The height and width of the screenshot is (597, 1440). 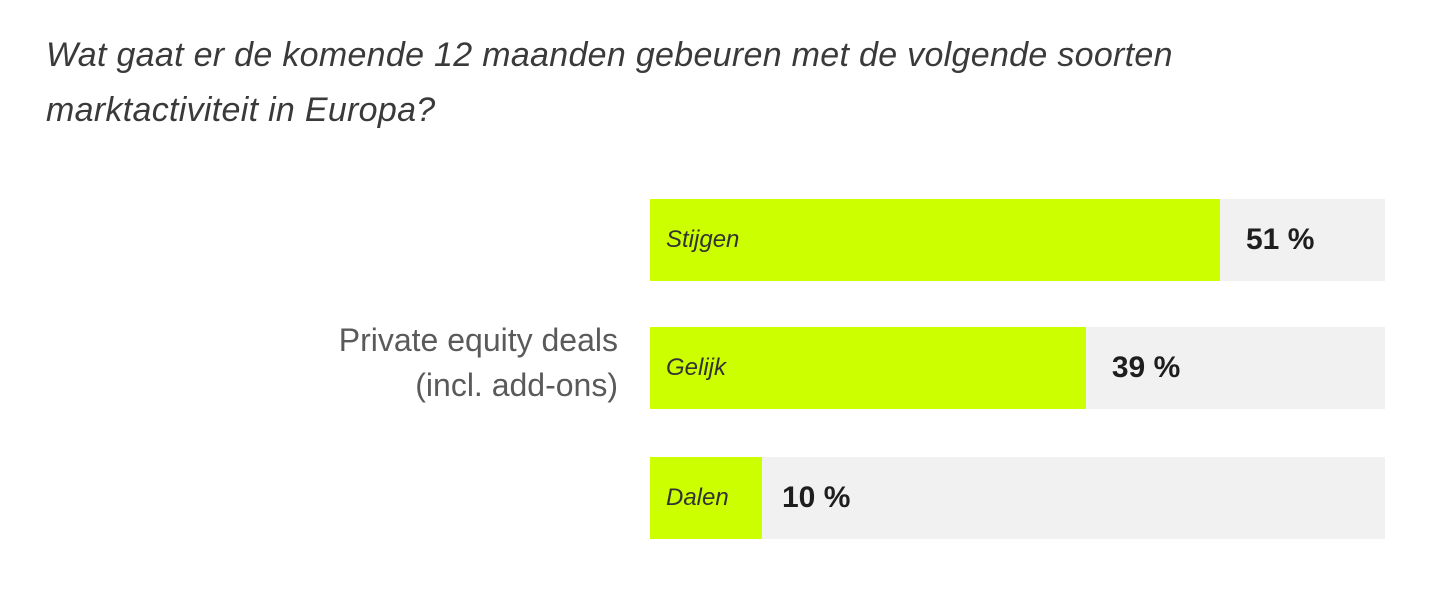 What do you see at coordinates (697, 497) in the screenshot?
I see `bar-label-dalen: Dalen` at bounding box center [697, 497].